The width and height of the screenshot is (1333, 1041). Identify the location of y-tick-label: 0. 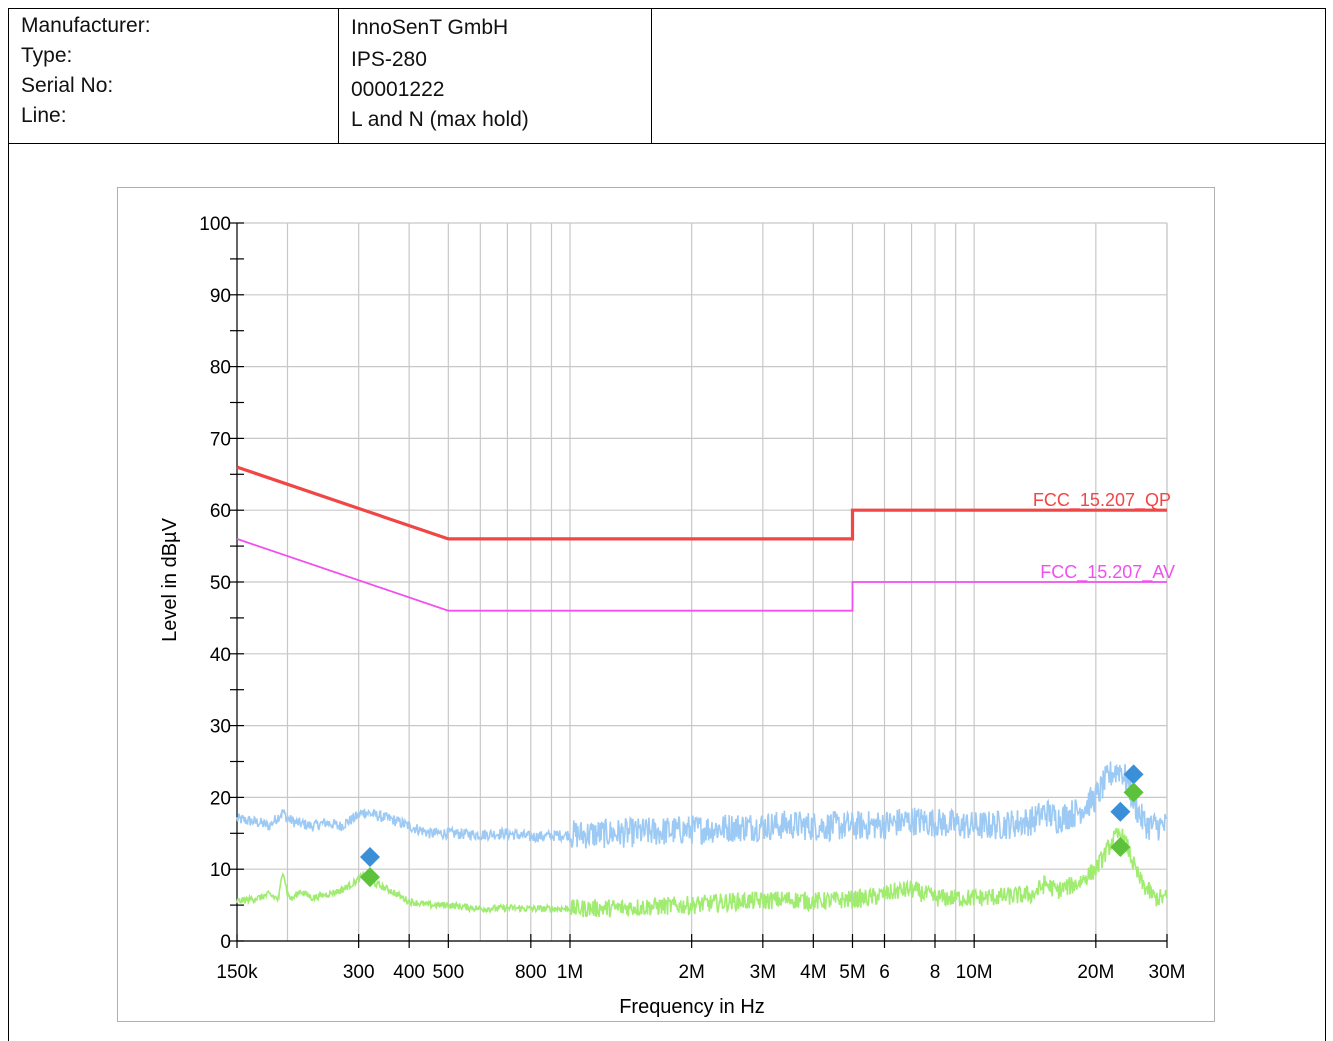
(225, 942).